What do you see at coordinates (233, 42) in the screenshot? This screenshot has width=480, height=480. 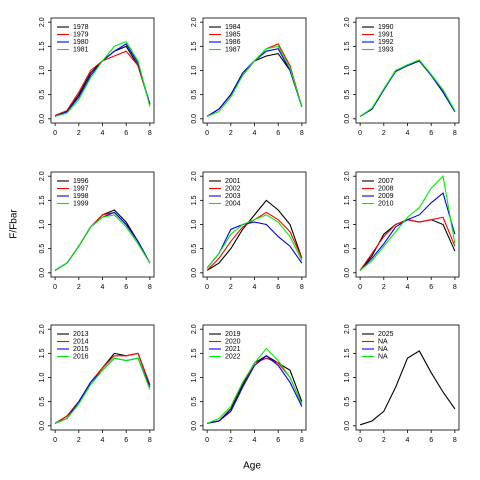 I see `legend-label: 1986` at bounding box center [233, 42].